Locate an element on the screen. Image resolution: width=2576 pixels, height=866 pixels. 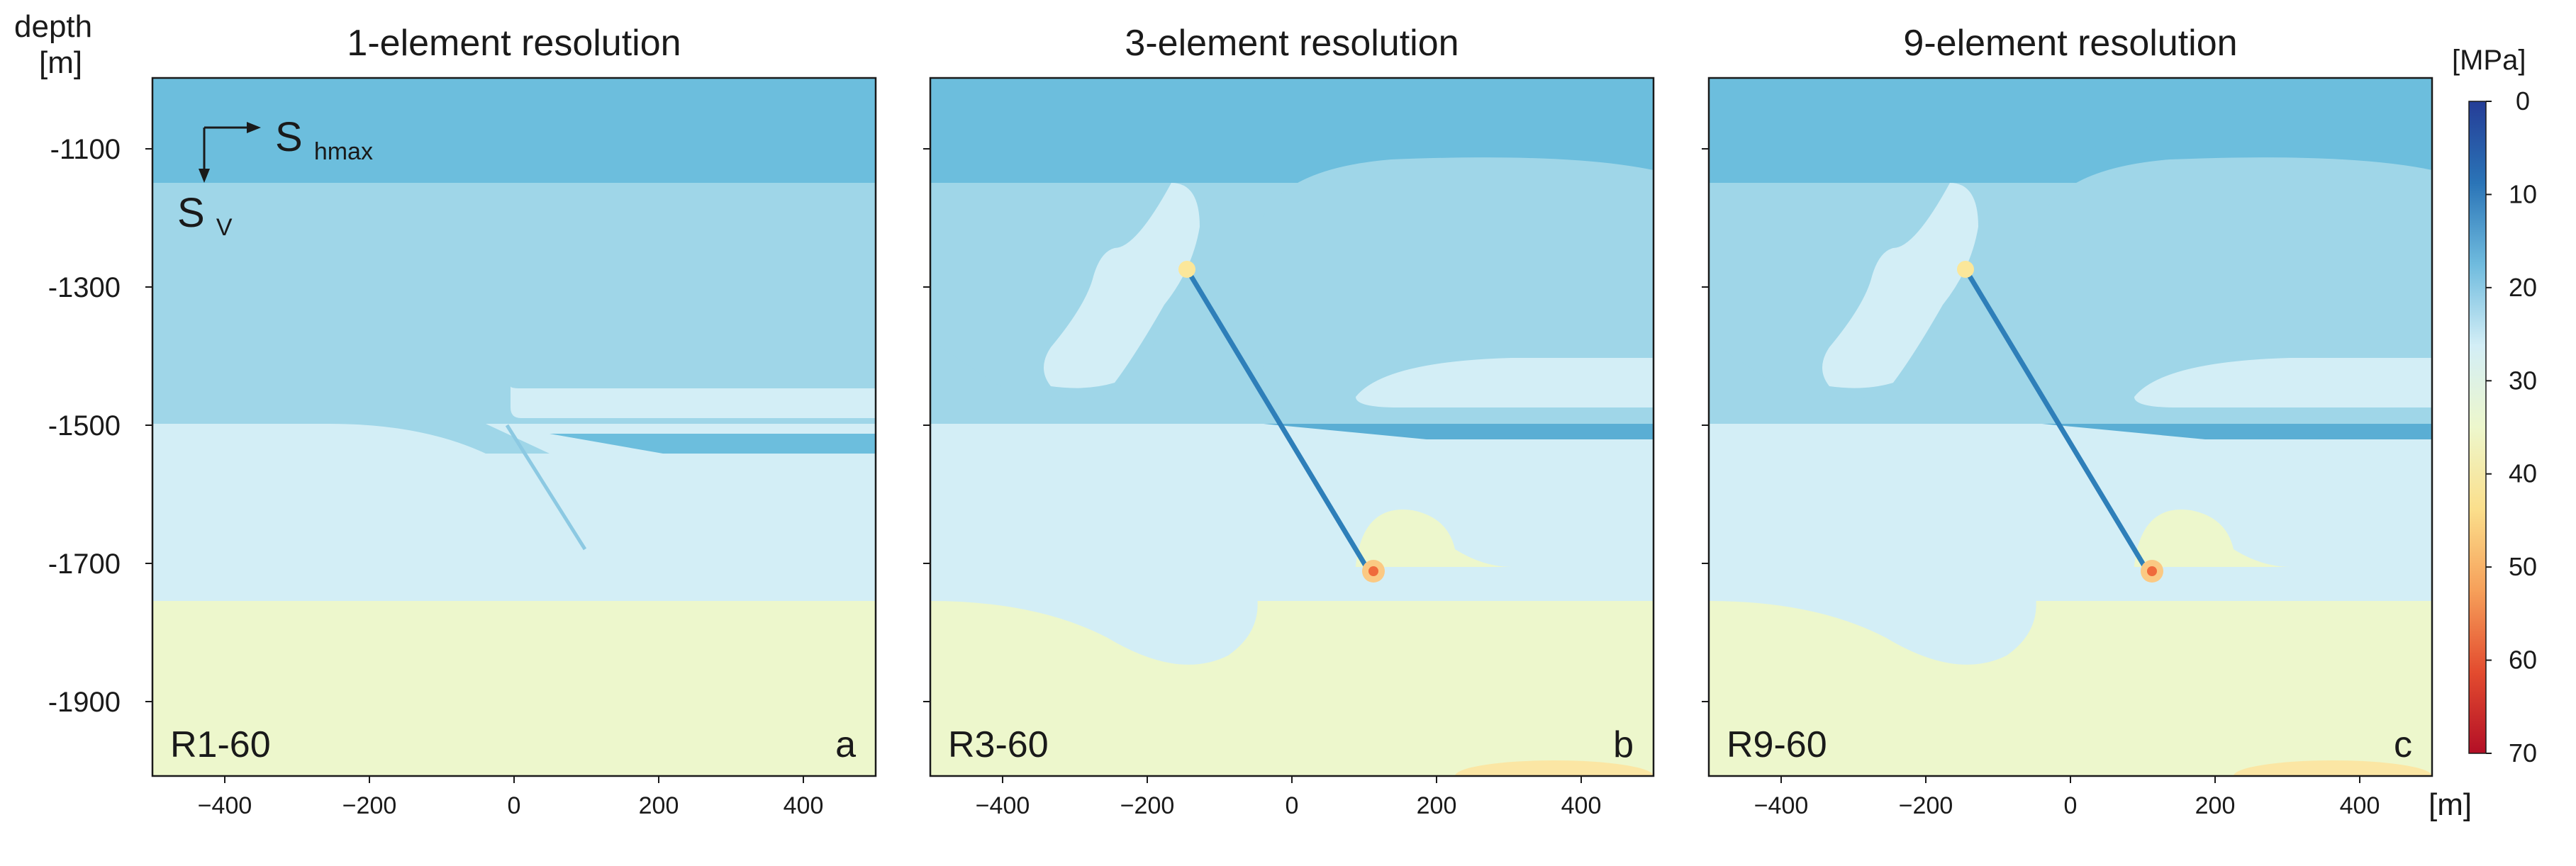
sv-arrow-icon is located at coordinates (204, 176).